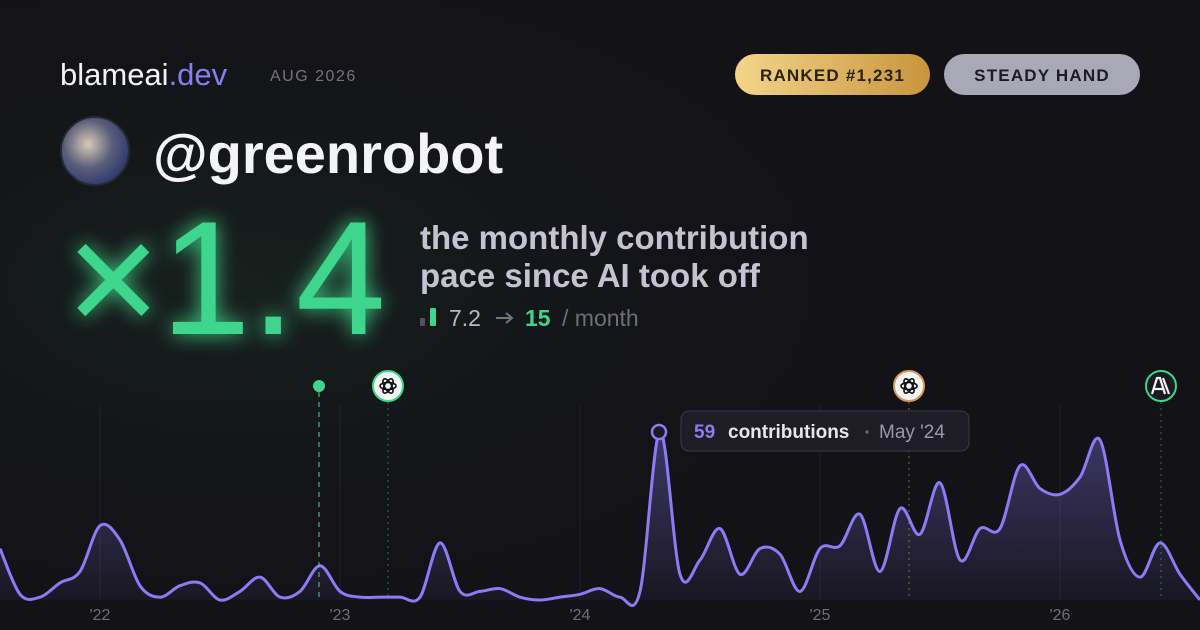 The image size is (1200, 630). I want to click on x-tick-label: '23, so click(340, 615).